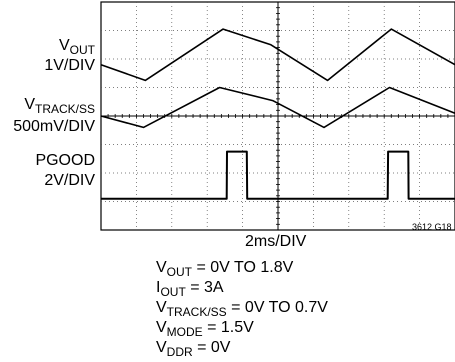 The width and height of the screenshot is (455, 362). Describe the element at coordinates (278, 175) in the screenshot. I see `trace-pgood` at that location.